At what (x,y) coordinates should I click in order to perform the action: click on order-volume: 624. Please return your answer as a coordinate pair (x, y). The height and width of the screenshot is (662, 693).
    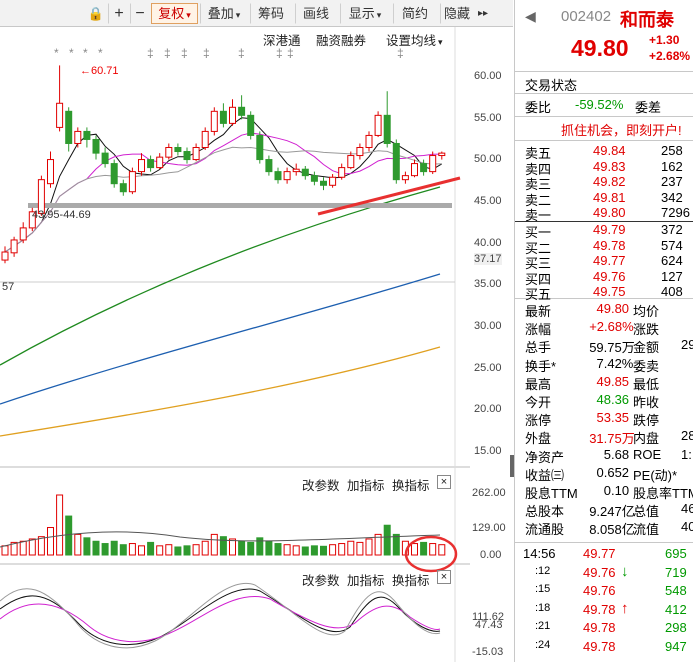
    Looking at the image, I should click on (672, 261).